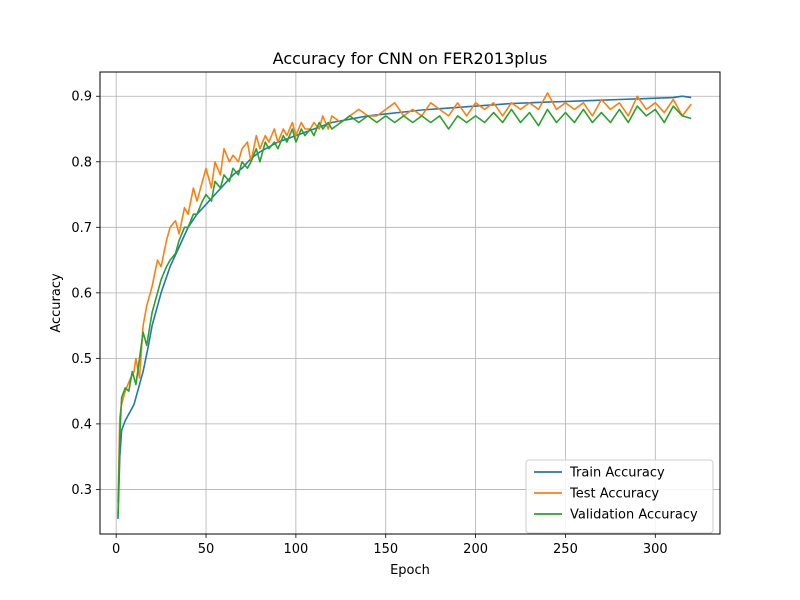 This screenshot has width=800, height=600. What do you see at coordinates (56, 303) in the screenshot?
I see `y-axis-label: Accuracy` at bounding box center [56, 303].